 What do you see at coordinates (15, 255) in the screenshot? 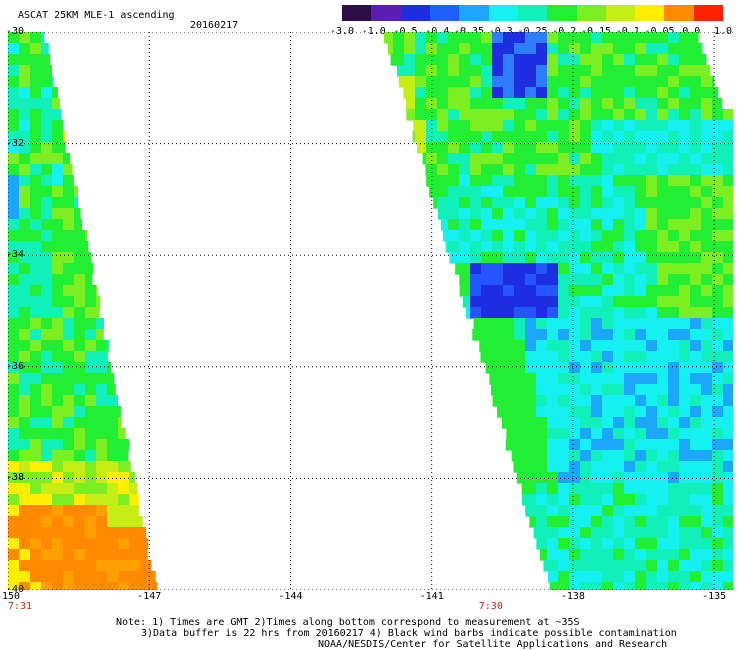
I see `latitude-label: -34` at bounding box center [15, 255].